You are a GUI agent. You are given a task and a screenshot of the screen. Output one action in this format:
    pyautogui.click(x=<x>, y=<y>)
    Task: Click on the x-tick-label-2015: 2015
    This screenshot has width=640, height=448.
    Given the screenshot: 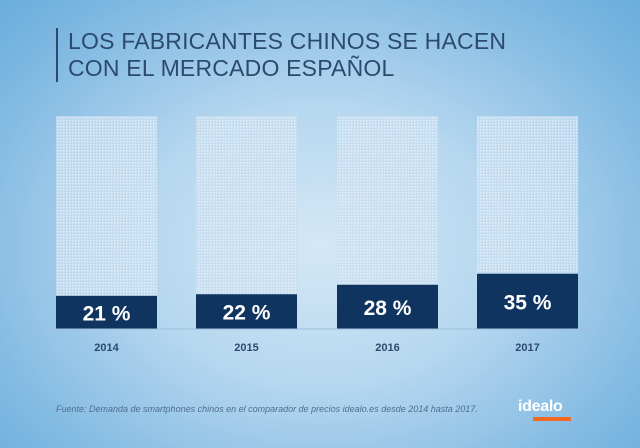 What is the action you would take?
    pyautogui.click(x=246, y=348)
    